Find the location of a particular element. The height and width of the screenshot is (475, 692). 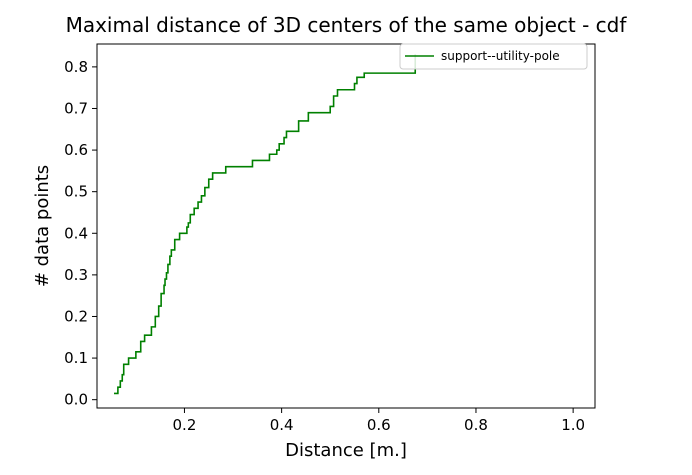

y-tick-label: 0.2 is located at coordinates (76, 316).